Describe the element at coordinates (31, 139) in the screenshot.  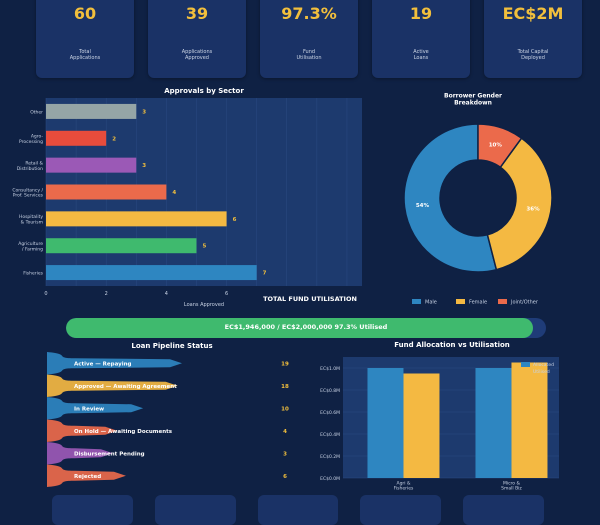
I see `y-tick-label: Agro-Processing` at that location.